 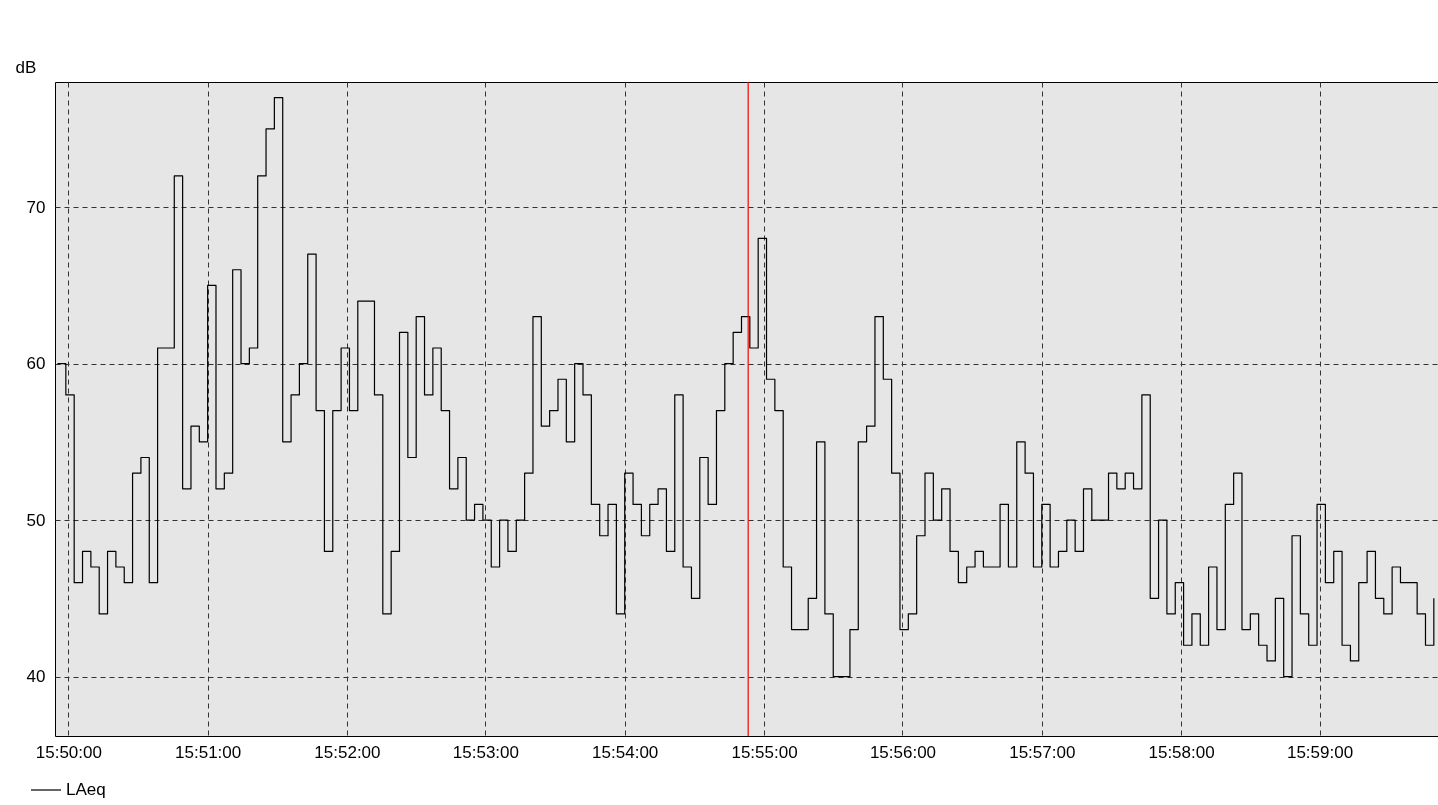 I want to click on y-axis-title: dB, so click(x=26, y=67).